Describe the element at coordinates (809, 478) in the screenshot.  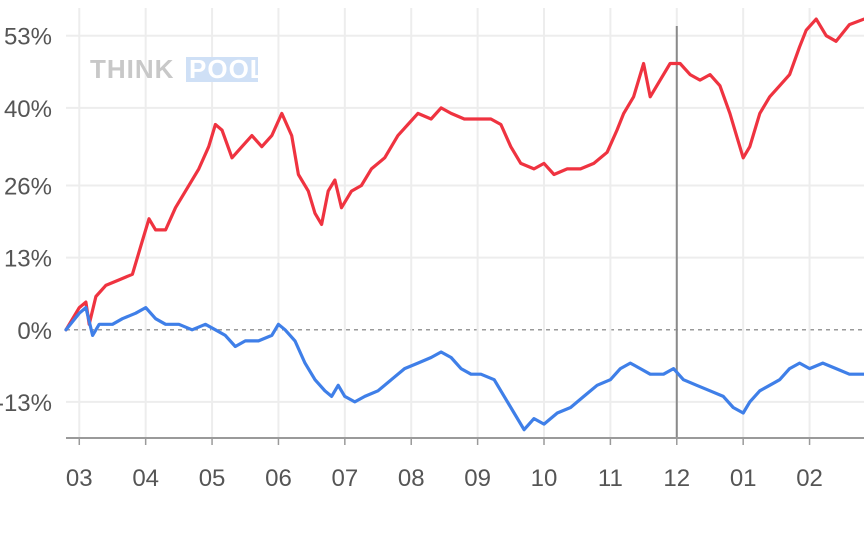
I see `x-tick-label-02: 02` at that location.